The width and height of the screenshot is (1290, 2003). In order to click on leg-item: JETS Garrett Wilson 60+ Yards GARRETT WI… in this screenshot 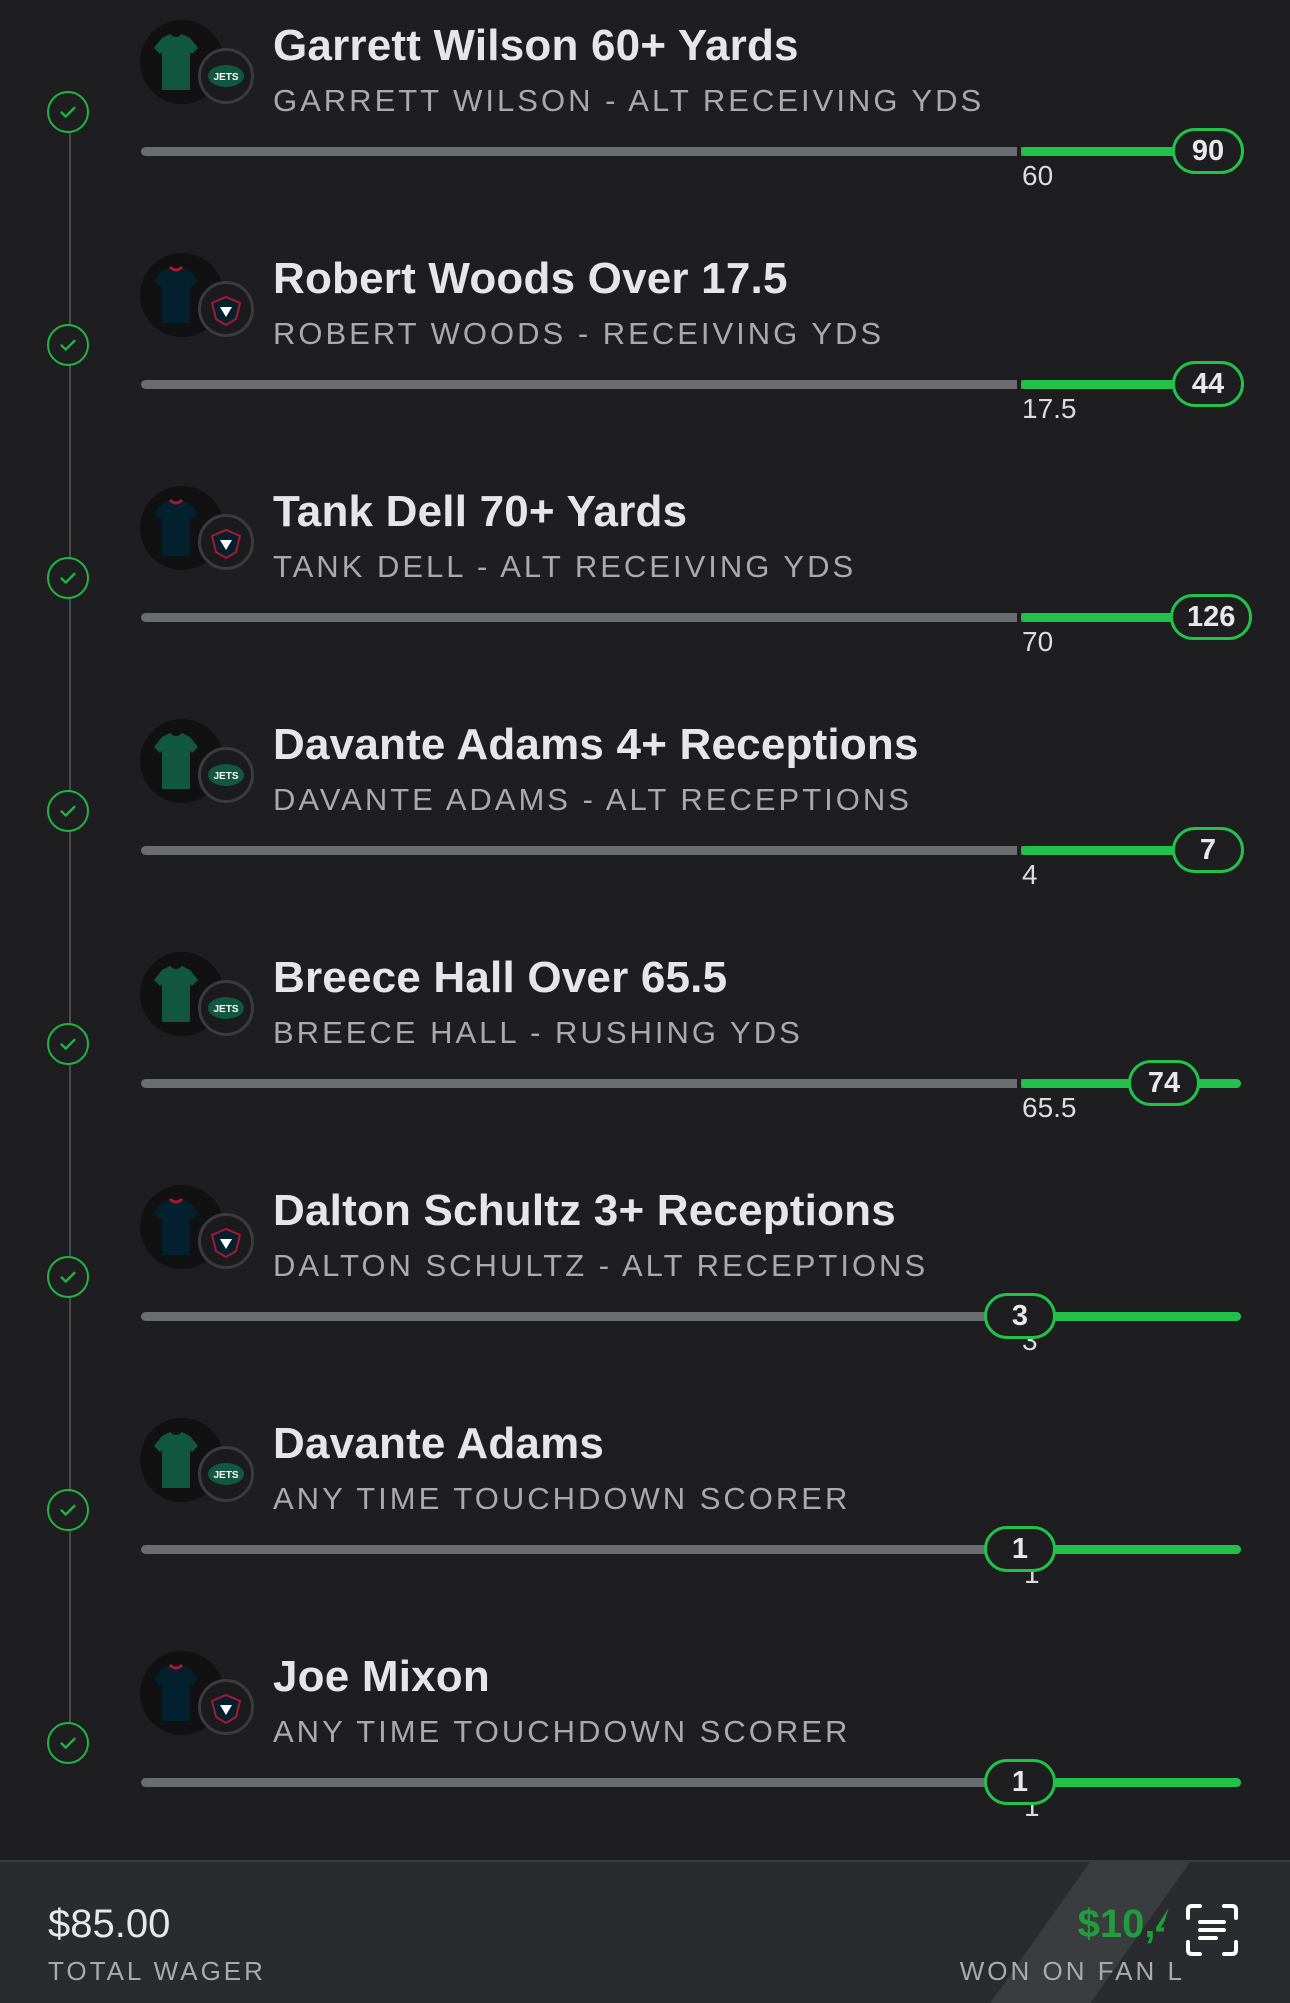, I will do `click(645, 116)`.